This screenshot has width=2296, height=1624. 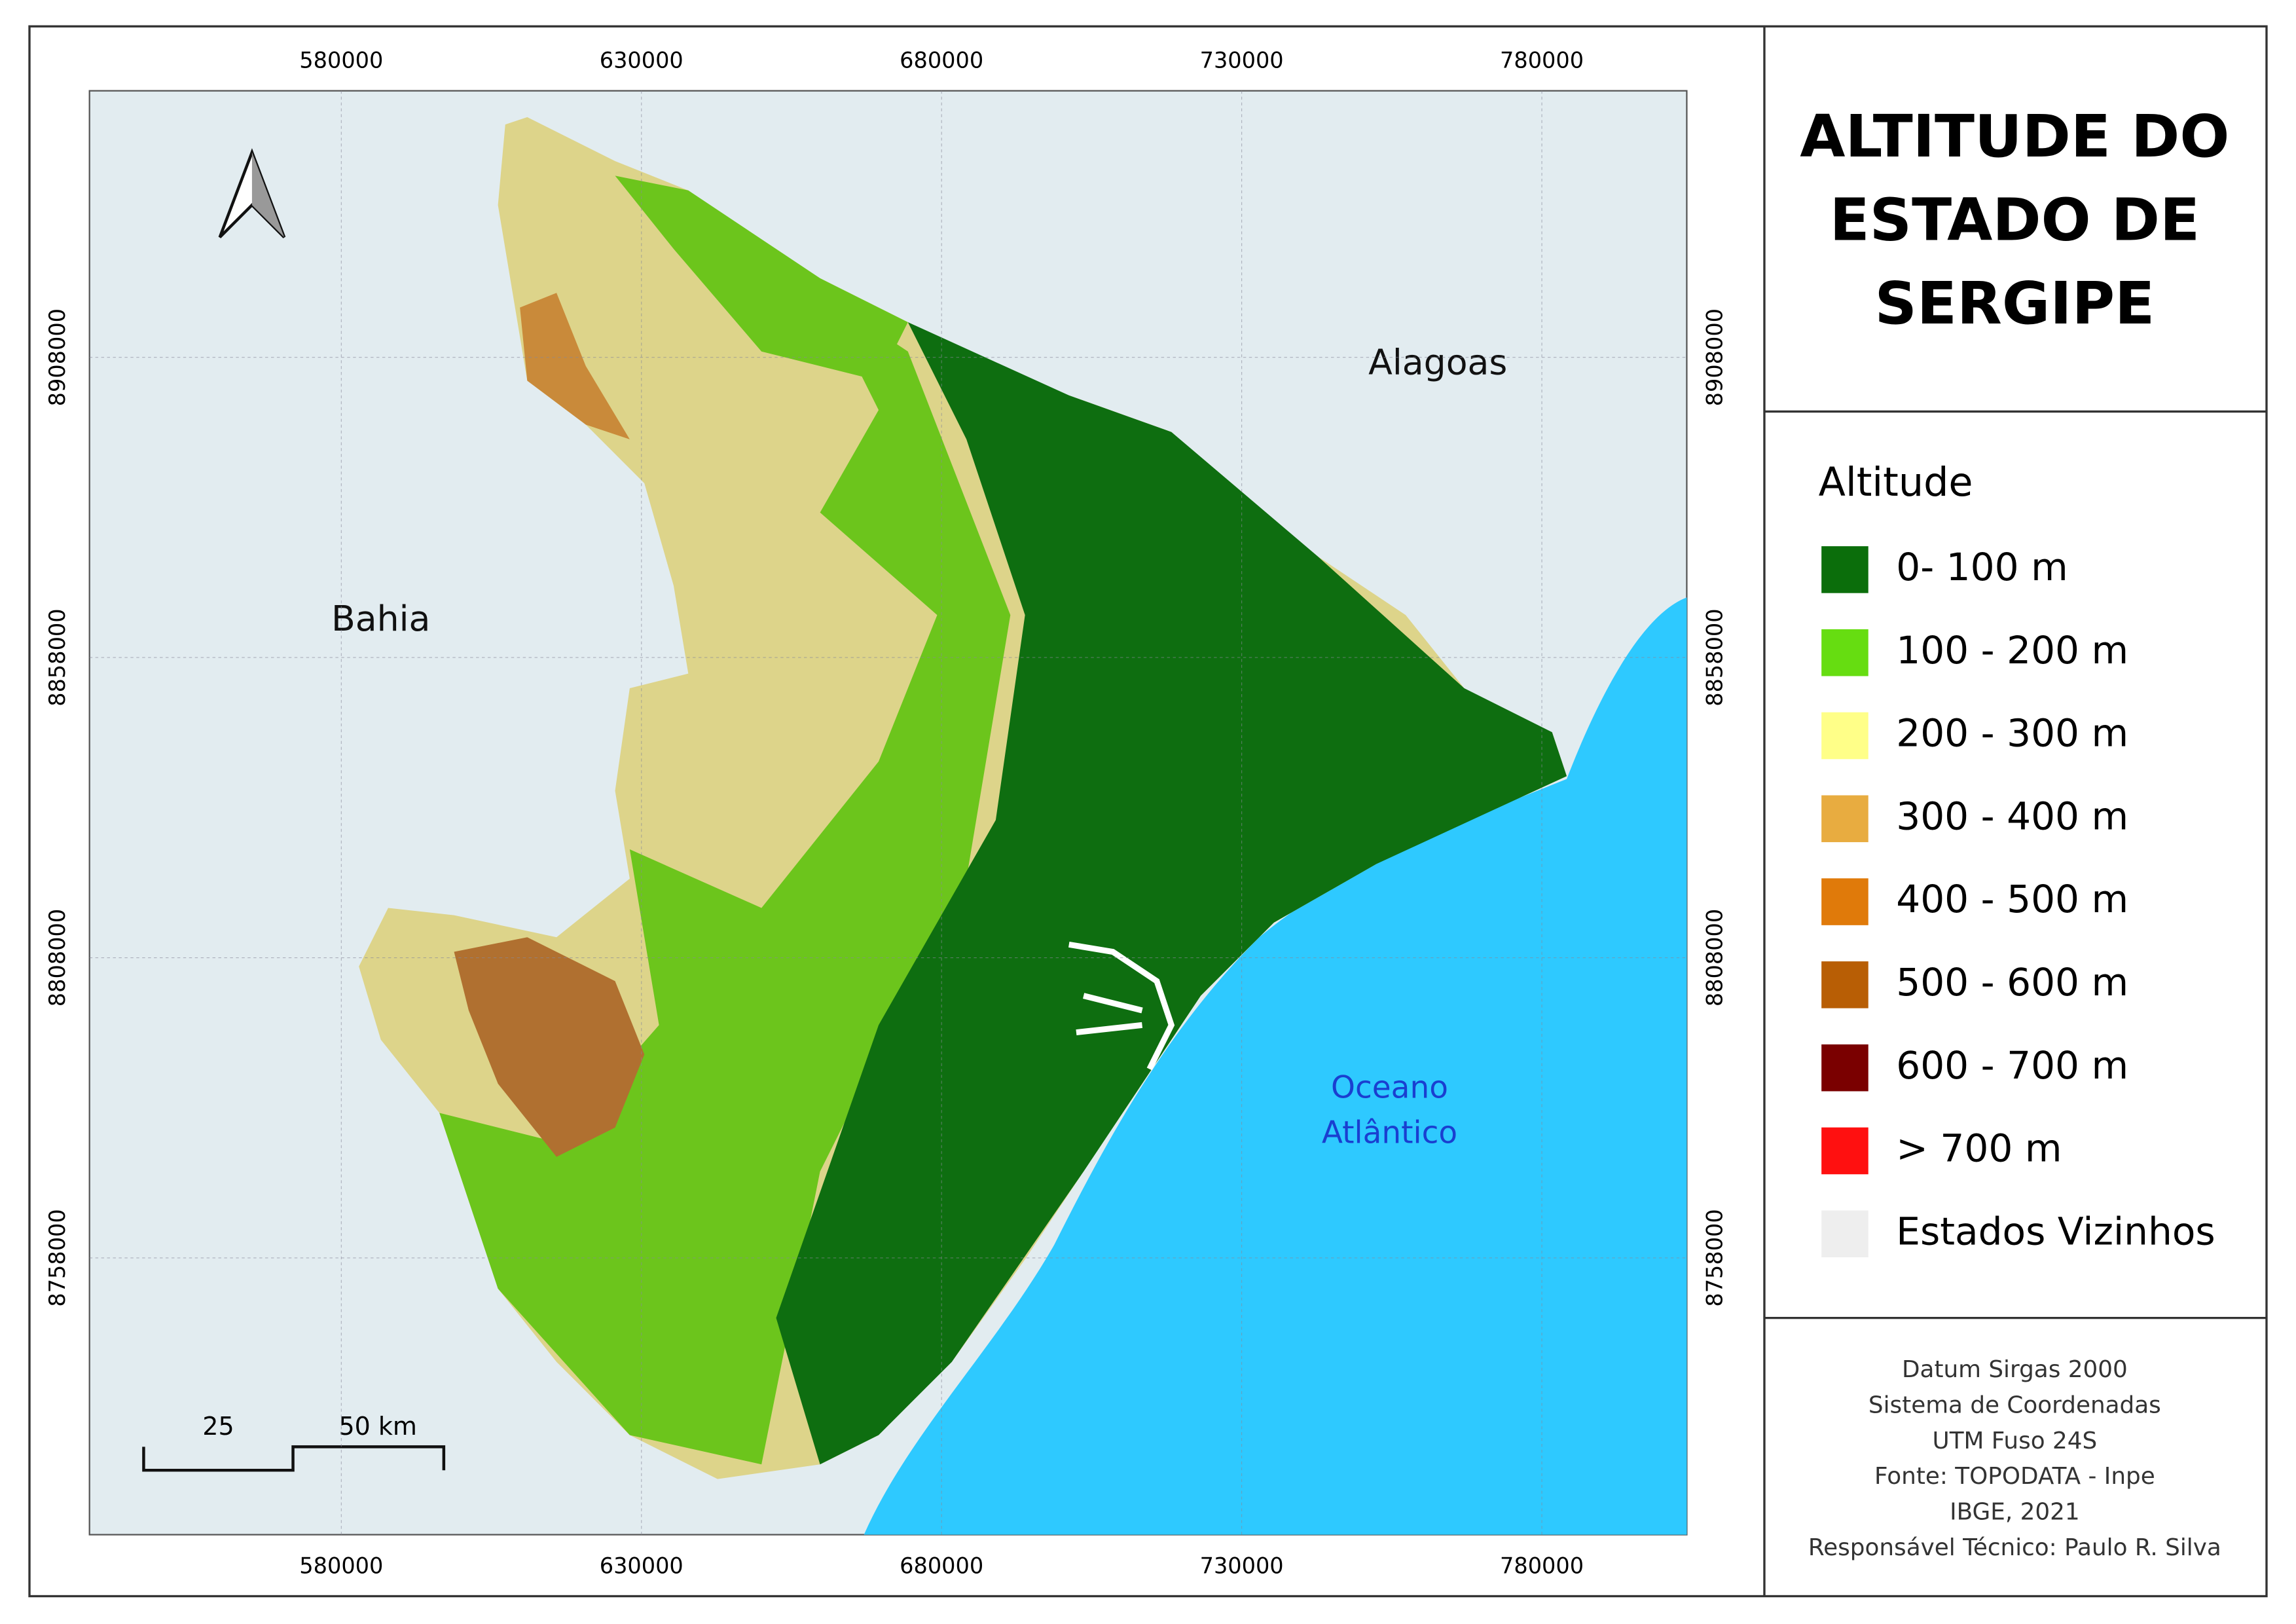 I want to click on legend-label: Estados Vizinhos, so click(x=2055, y=1231).